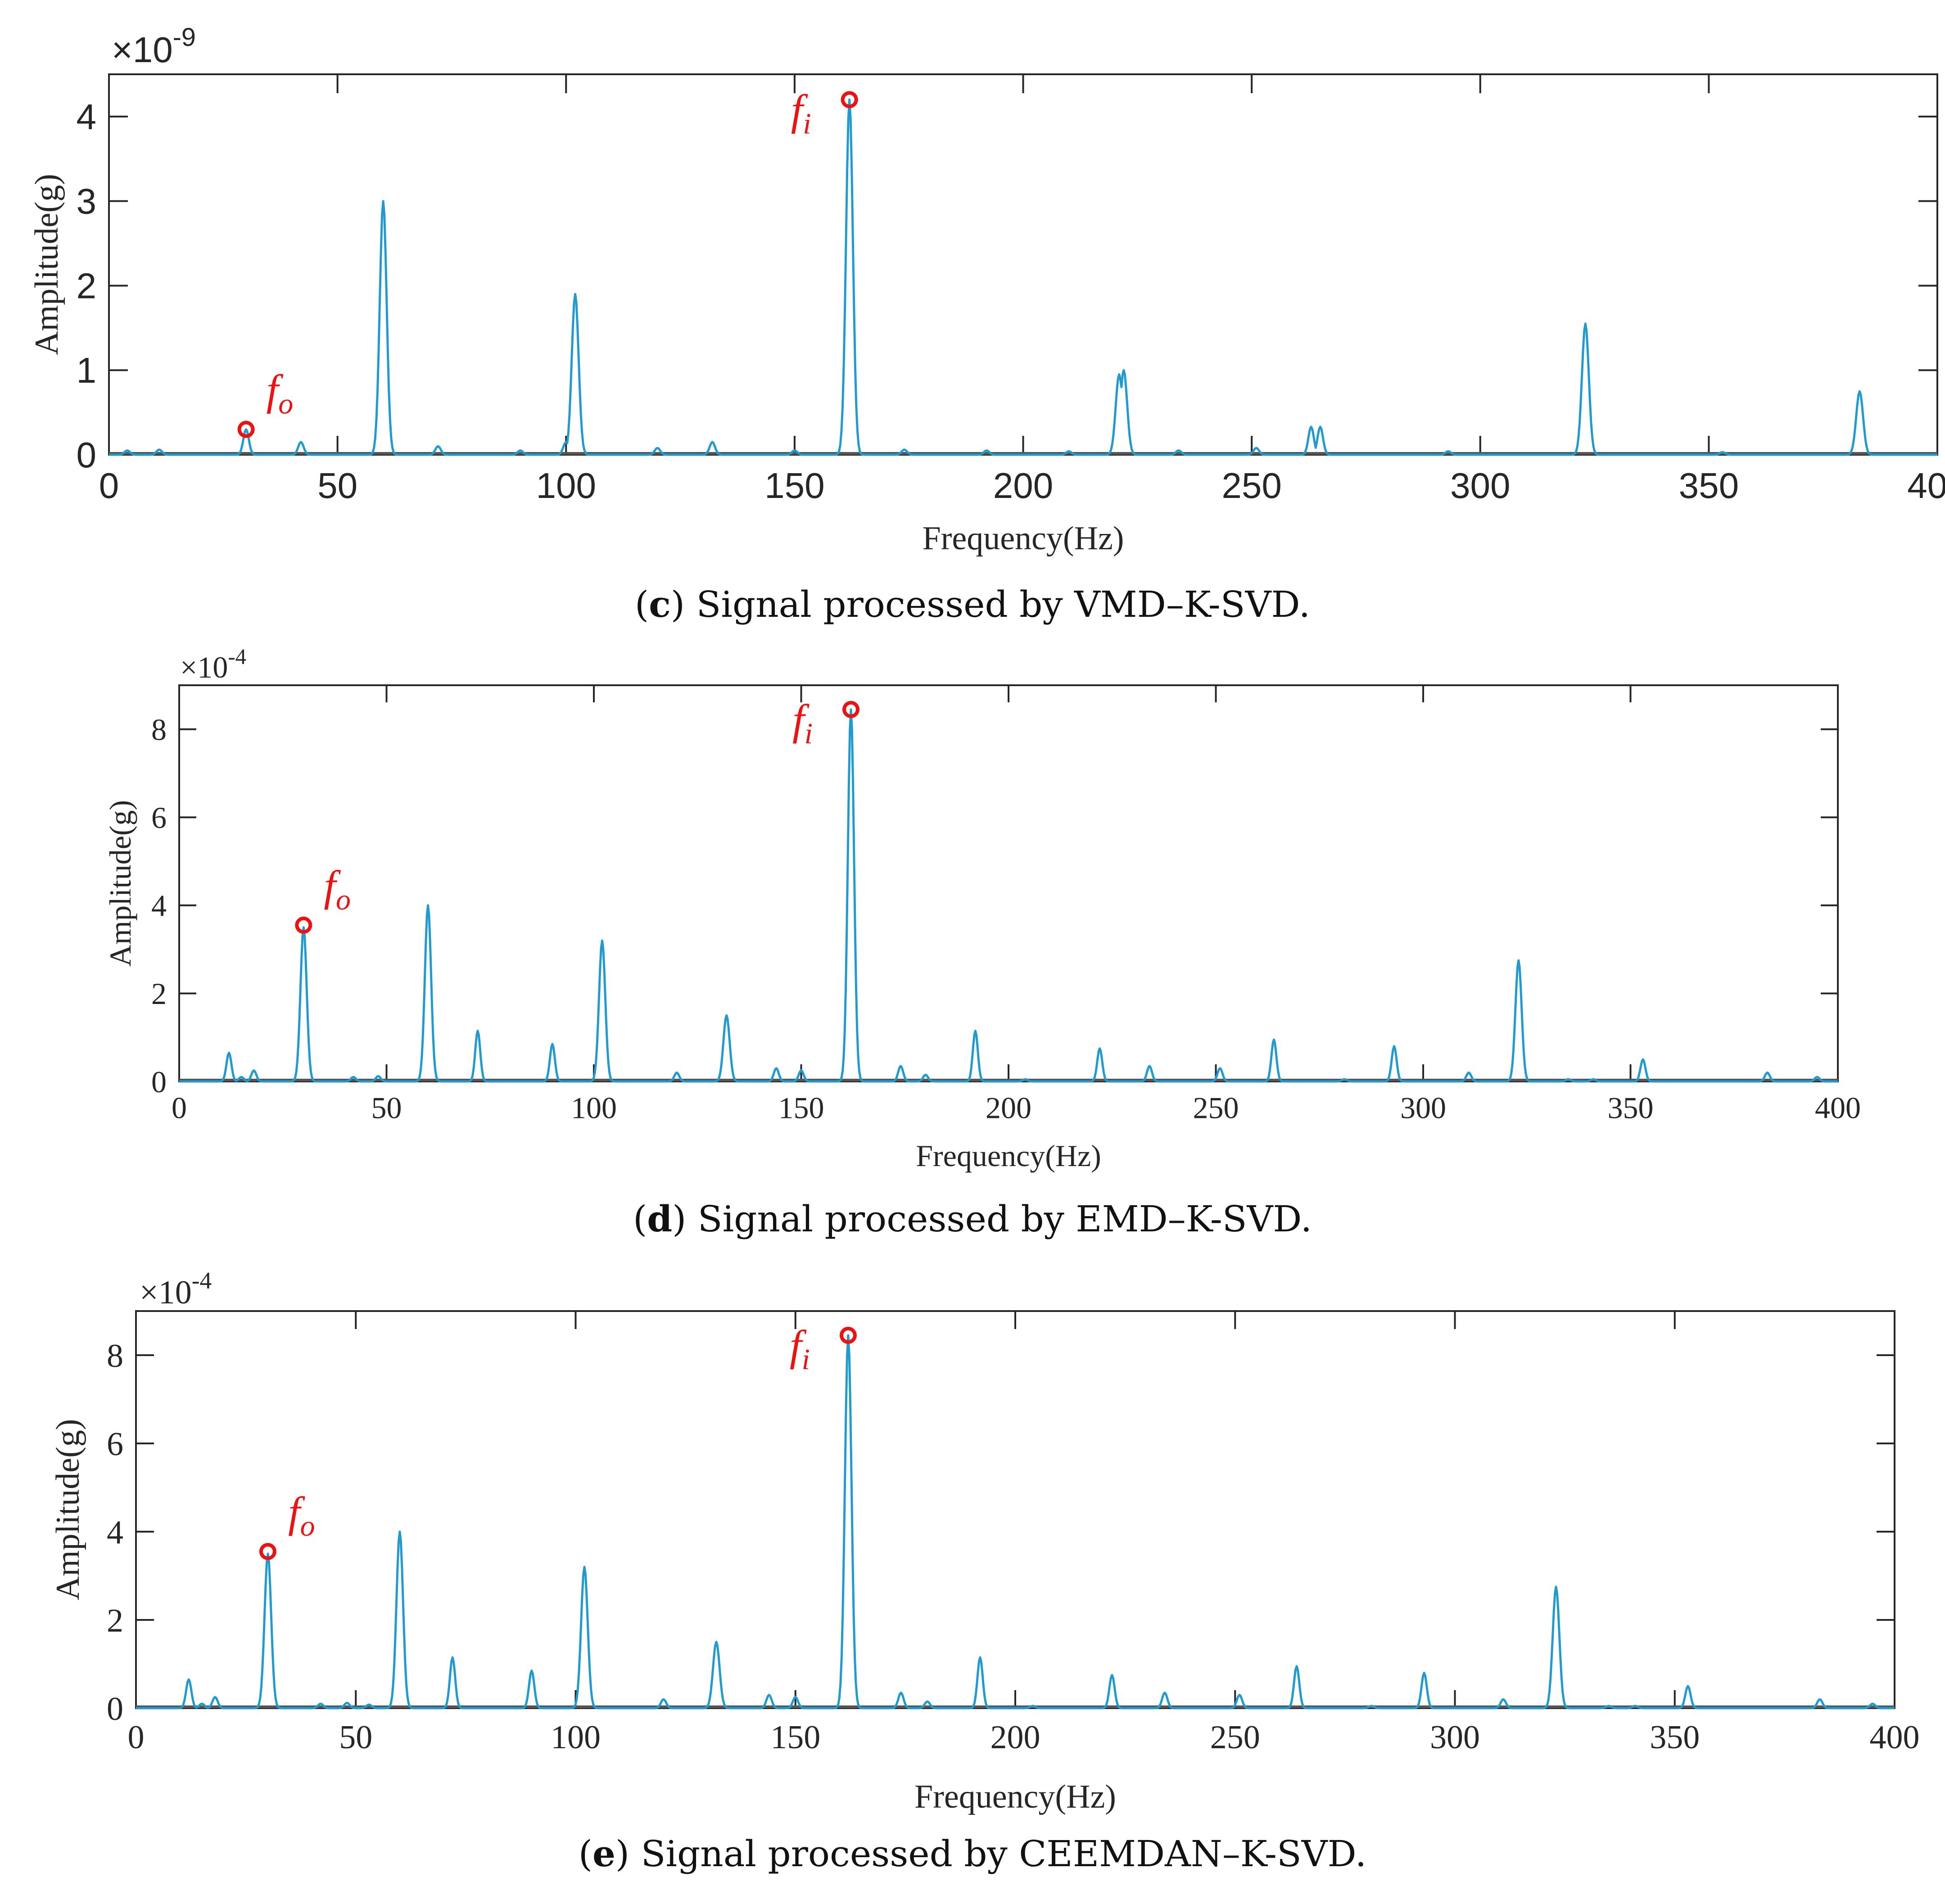 The width and height of the screenshot is (1945, 1904). Describe the element at coordinates (87, 201) in the screenshot. I see `y-tick-label: 3` at that location.